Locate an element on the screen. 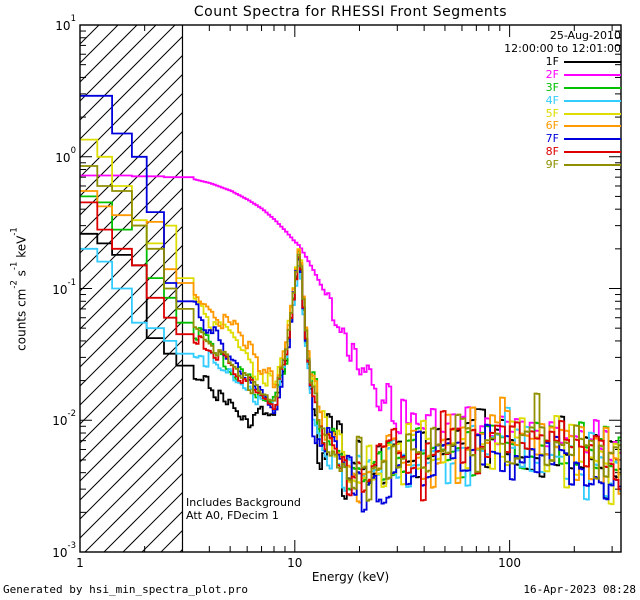  legend-item-1F: 1F is located at coordinates (583, 62).